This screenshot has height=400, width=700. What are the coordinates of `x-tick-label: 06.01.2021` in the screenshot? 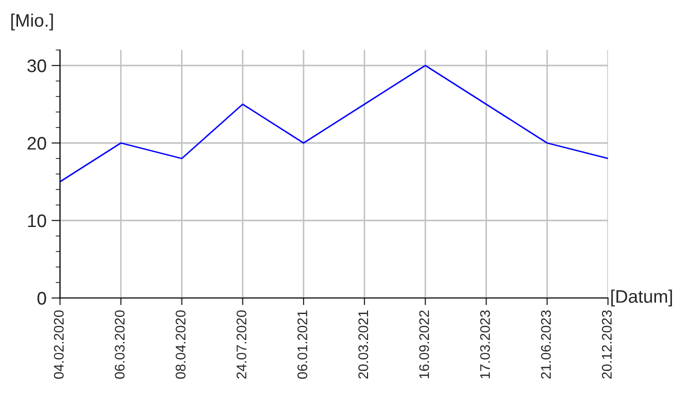 It's located at (302, 344).